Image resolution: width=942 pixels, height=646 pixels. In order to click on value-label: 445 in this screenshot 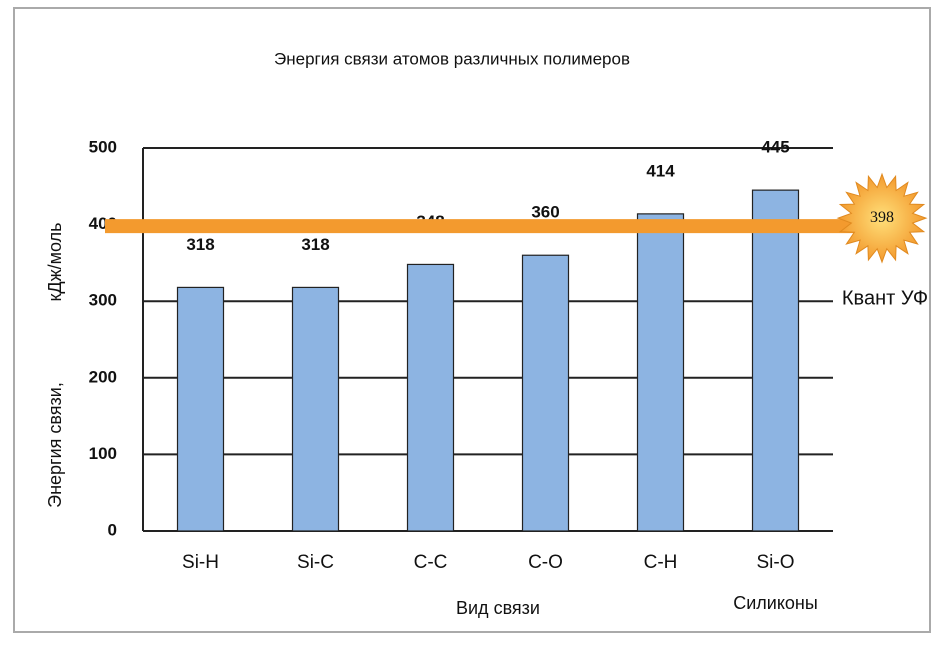, I will do `click(775, 147)`.